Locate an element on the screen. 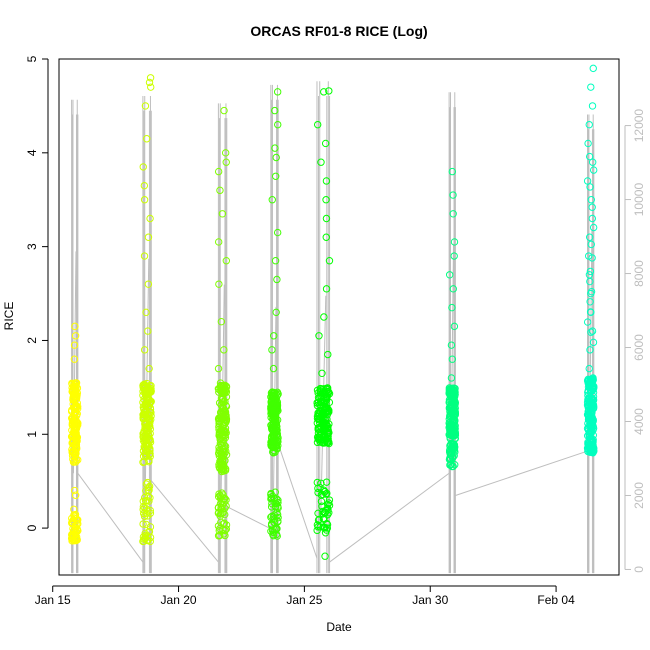 This screenshot has height=650, width=650. x-tick-label: Jan 30 is located at coordinates (430, 600).